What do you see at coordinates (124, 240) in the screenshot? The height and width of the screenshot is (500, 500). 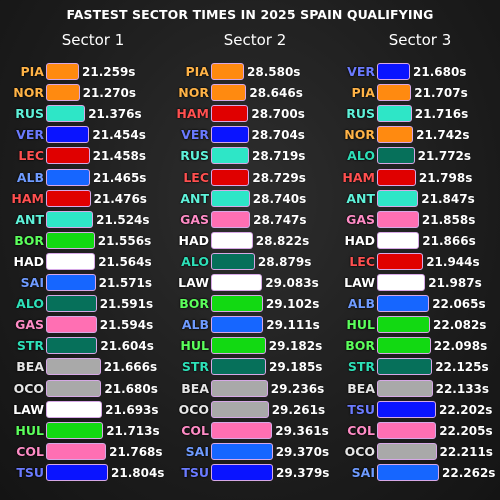 I see `time-value-label: 21.556s` at bounding box center [124, 240].